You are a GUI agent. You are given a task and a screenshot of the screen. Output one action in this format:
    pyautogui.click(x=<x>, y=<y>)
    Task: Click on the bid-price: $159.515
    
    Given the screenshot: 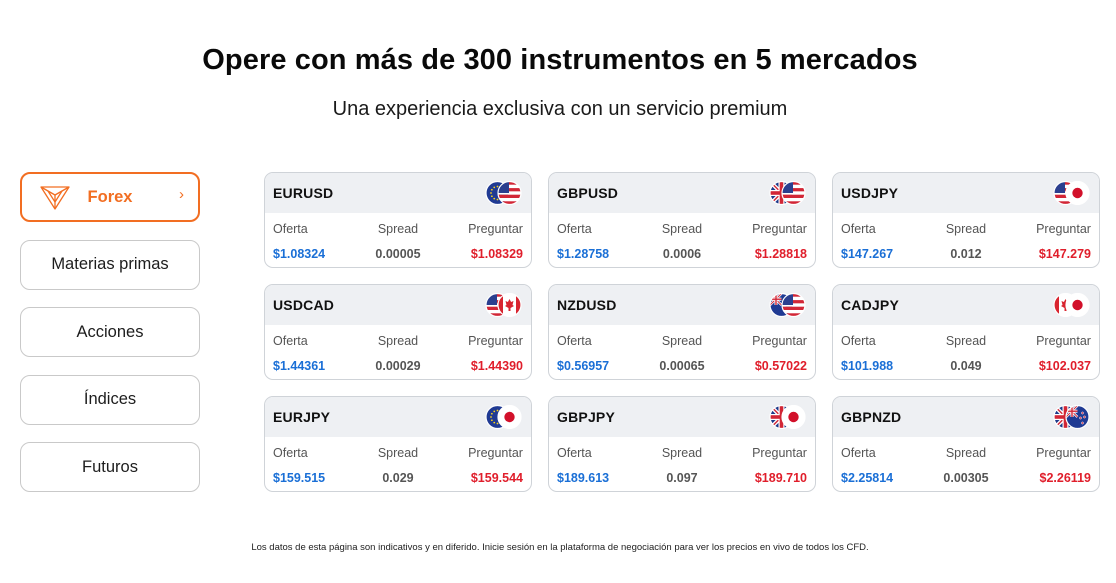 What is the action you would take?
    pyautogui.click(x=299, y=478)
    